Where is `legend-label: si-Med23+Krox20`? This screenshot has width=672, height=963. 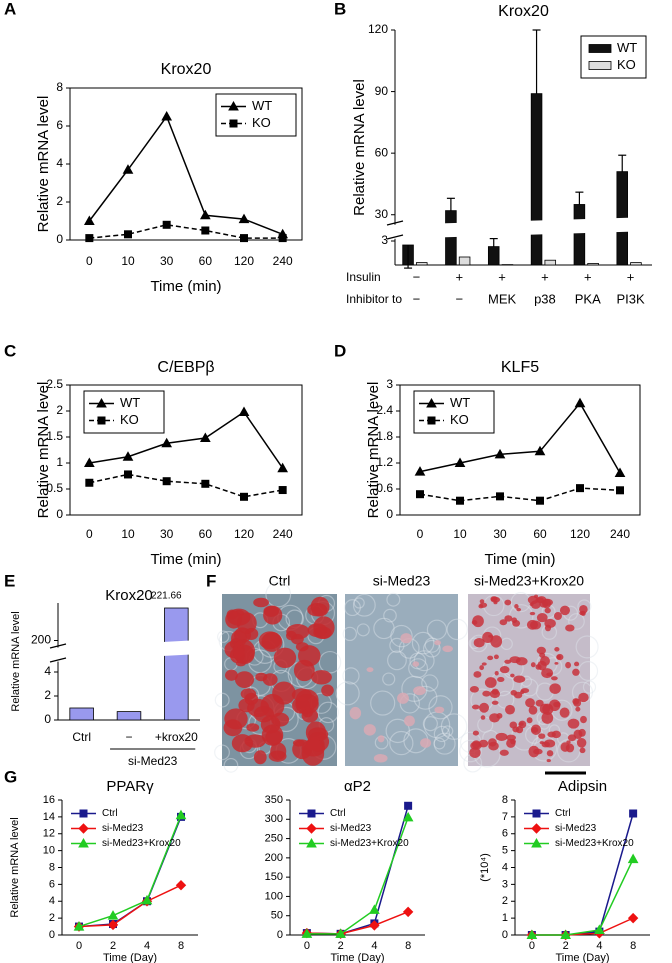
legend-label: si-Med23+Krox20 is located at coordinates (141, 843).